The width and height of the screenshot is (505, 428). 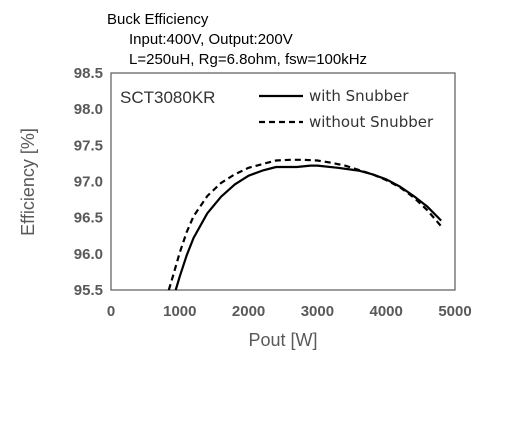 I want to click on chart-title-line-2: Input:400V, Output:200V, so click(x=211, y=39).